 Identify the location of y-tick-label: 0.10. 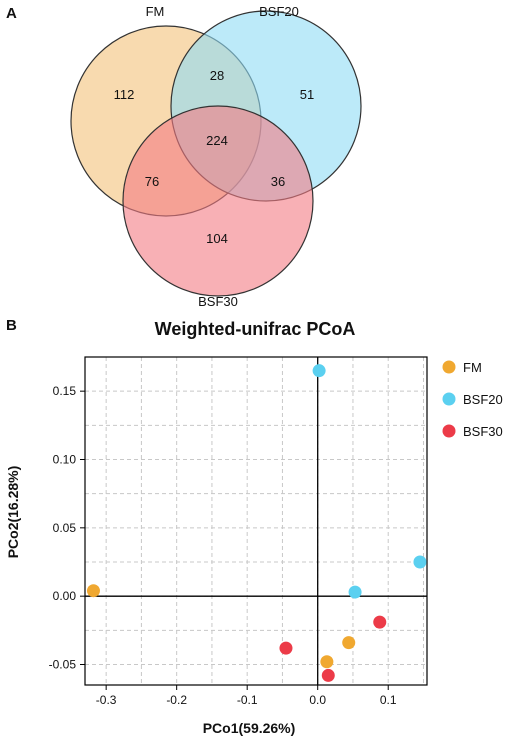
(65, 460).